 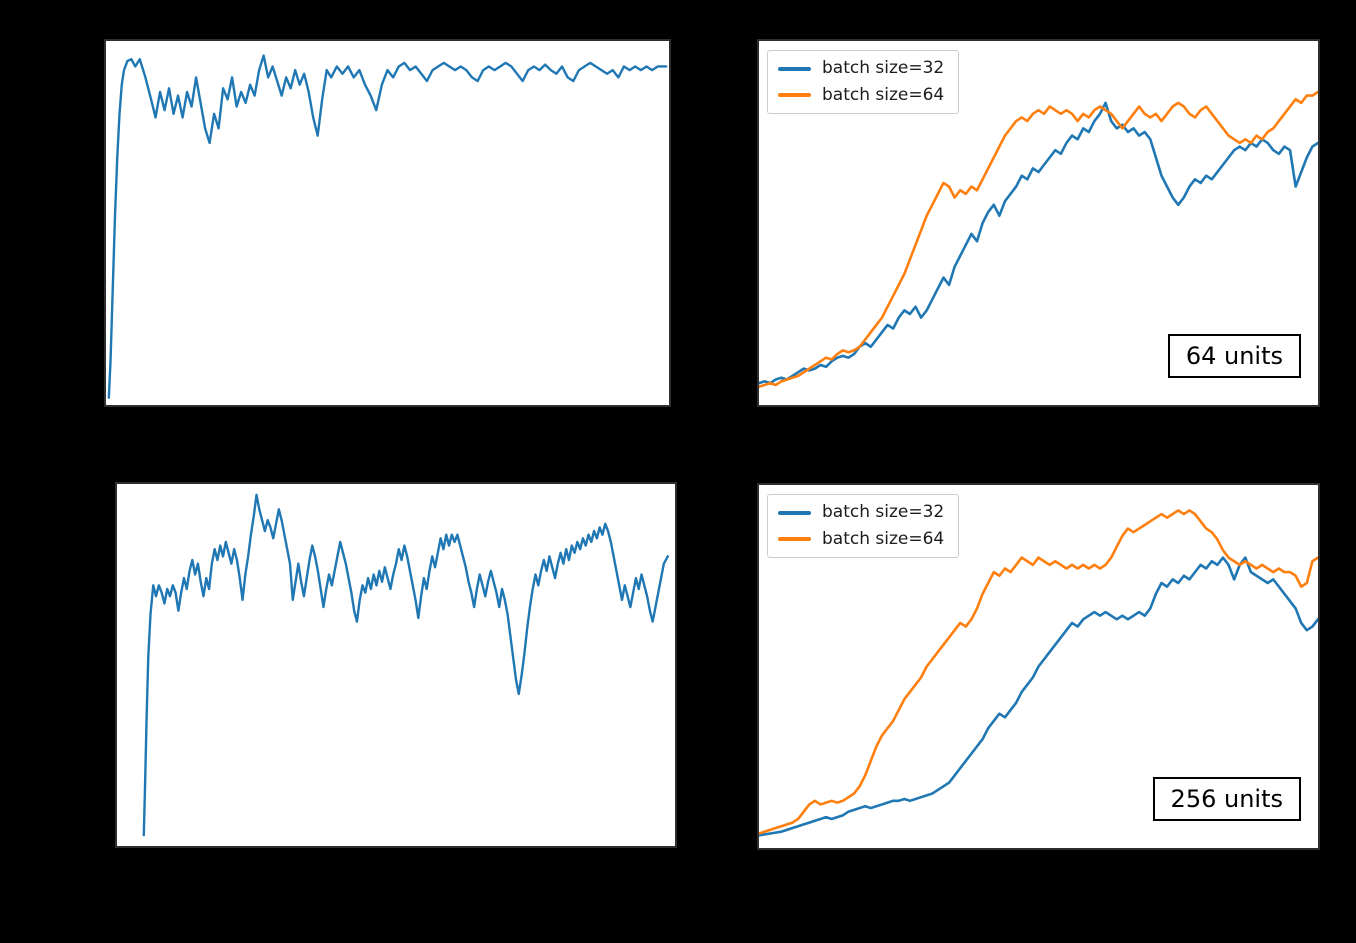 What do you see at coordinates (1234, 356) in the screenshot?
I see `units-annotation-box: 64 units` at bounding box center [1234, 356].